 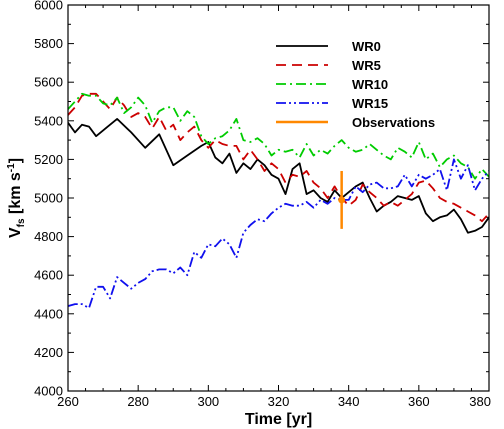 What do you see at coordinates (21, 222) in the screenshot?
I see `y-title-sub: fs` at bounding box center [21, 222].